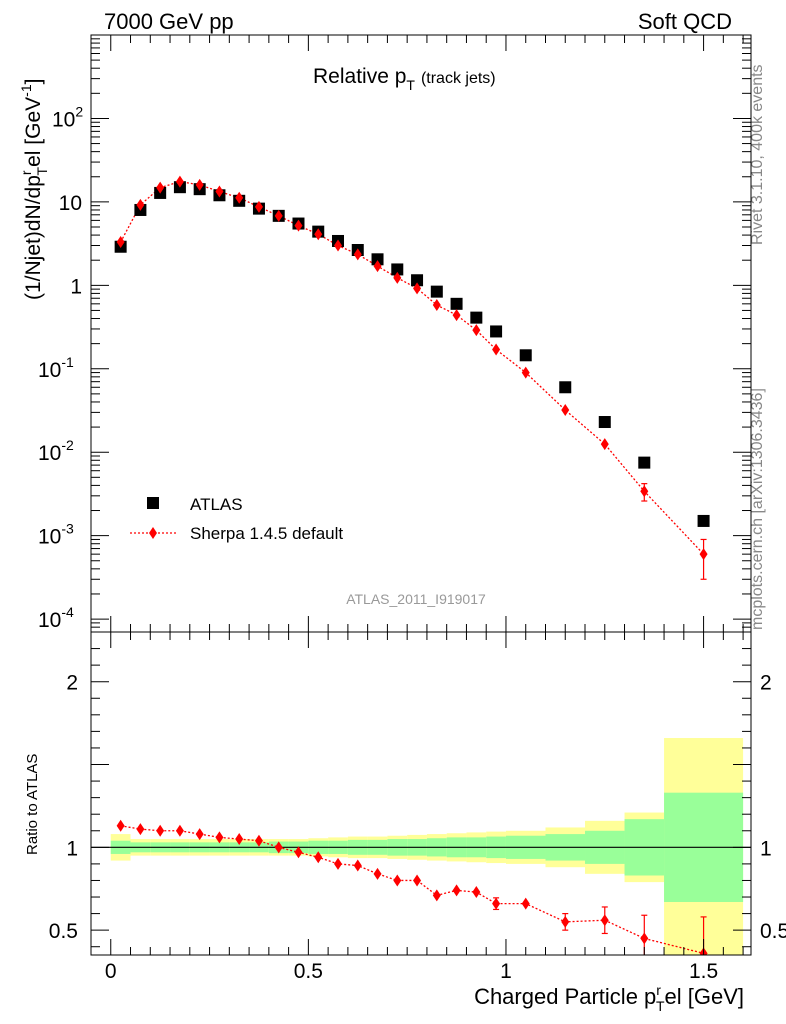  I want to click on legend: ATLAS Sherpa 1.4.5 default, so click(236, 519).